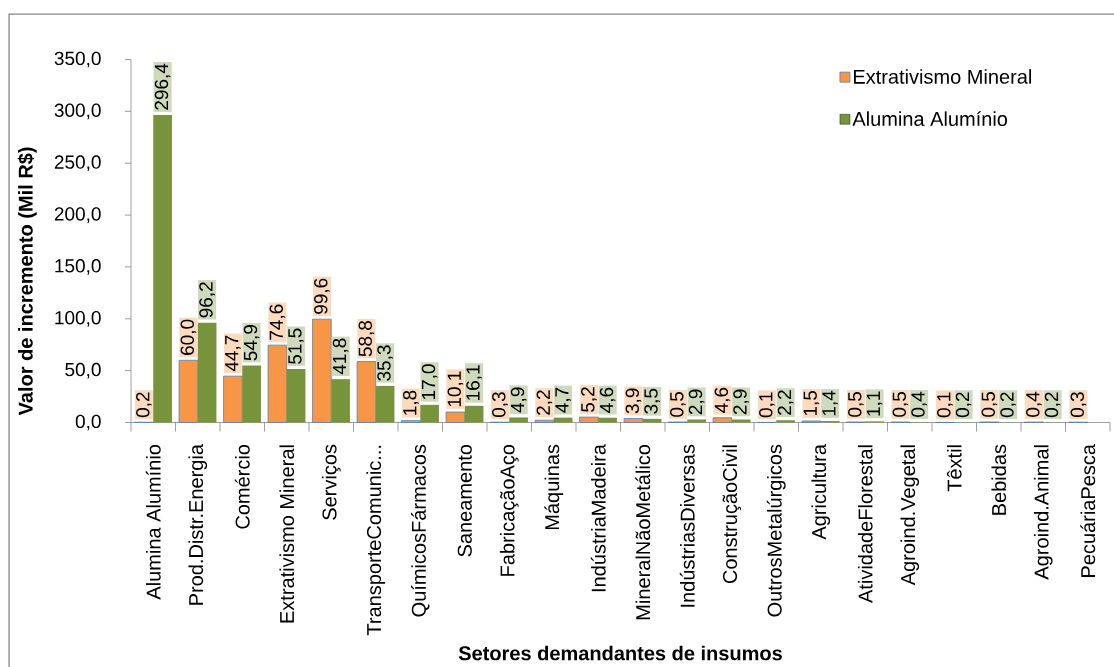 This screenshot has width=1114, height=667. Describe the element at coordinates (188, 337) in the screenshot. I see `data-label: 60,0` at that location.